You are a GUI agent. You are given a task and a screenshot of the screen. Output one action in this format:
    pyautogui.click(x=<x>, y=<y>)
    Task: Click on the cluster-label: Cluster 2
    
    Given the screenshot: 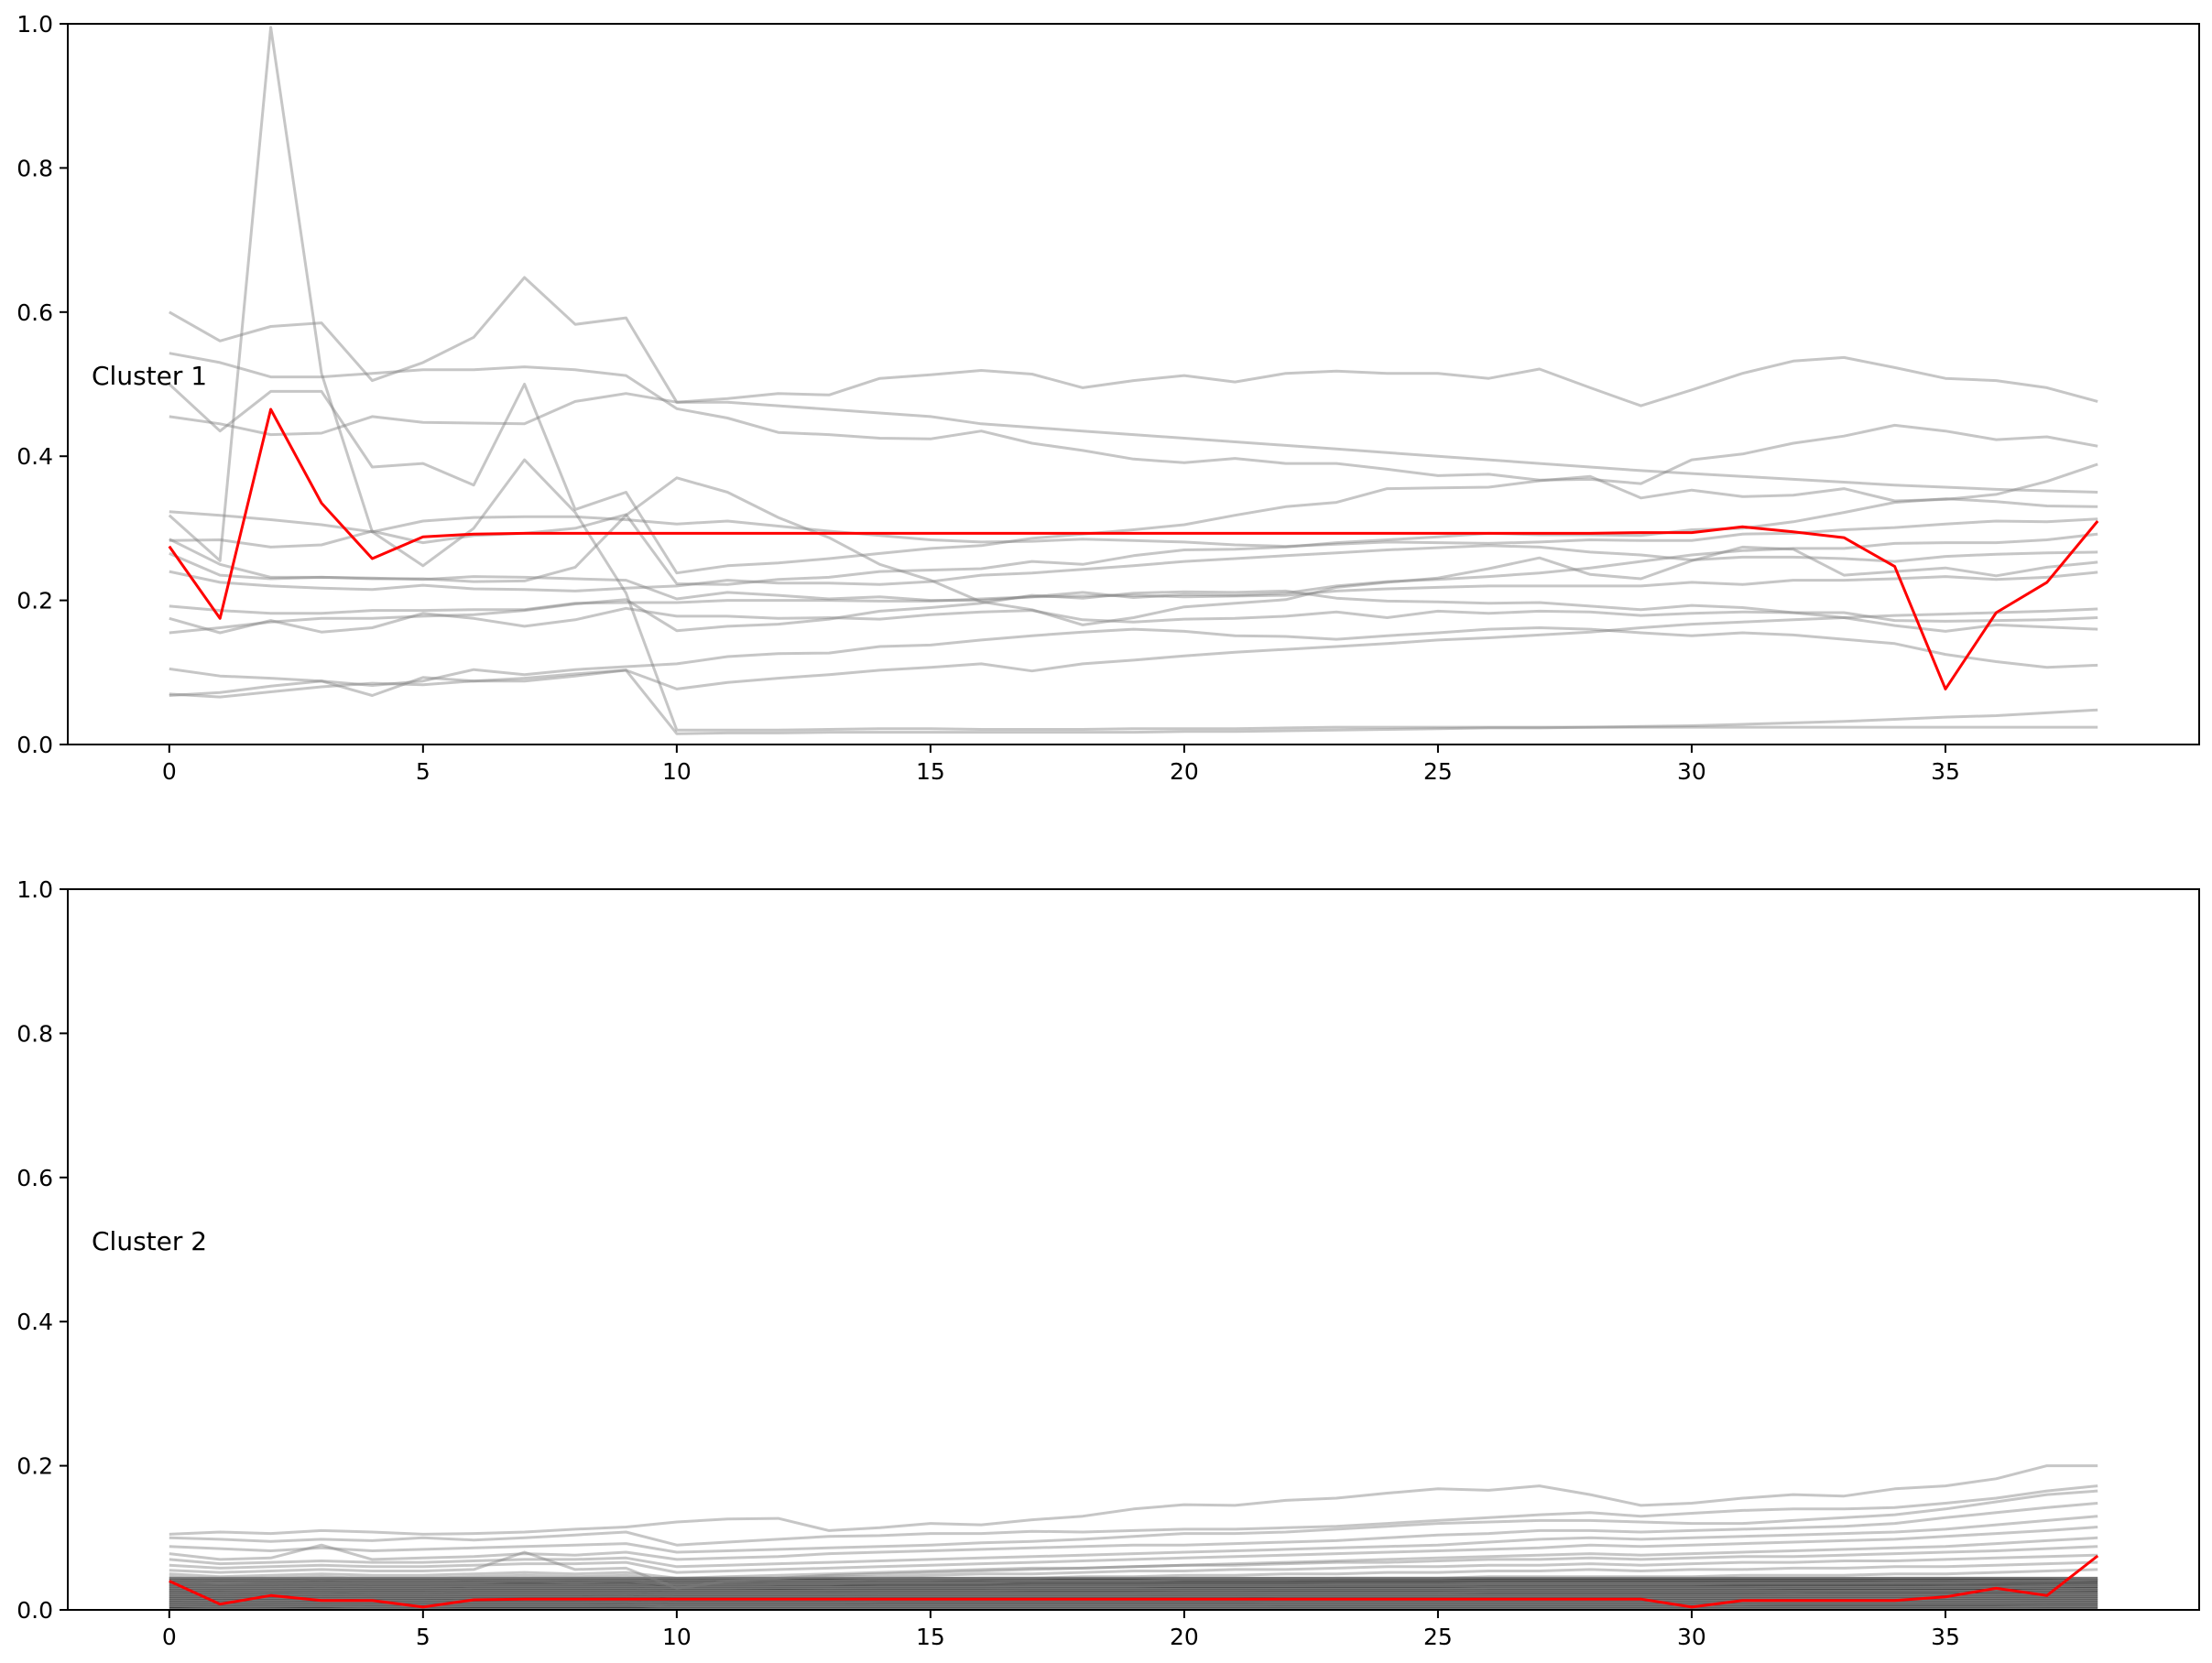 What is the action you would take?
    pyautogui.click(x=149, y=1241)
    